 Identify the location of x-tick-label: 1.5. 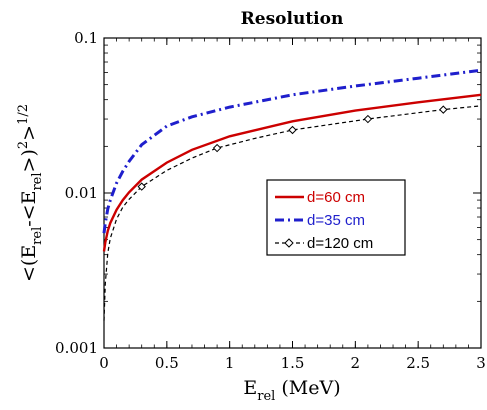
(293, 363).